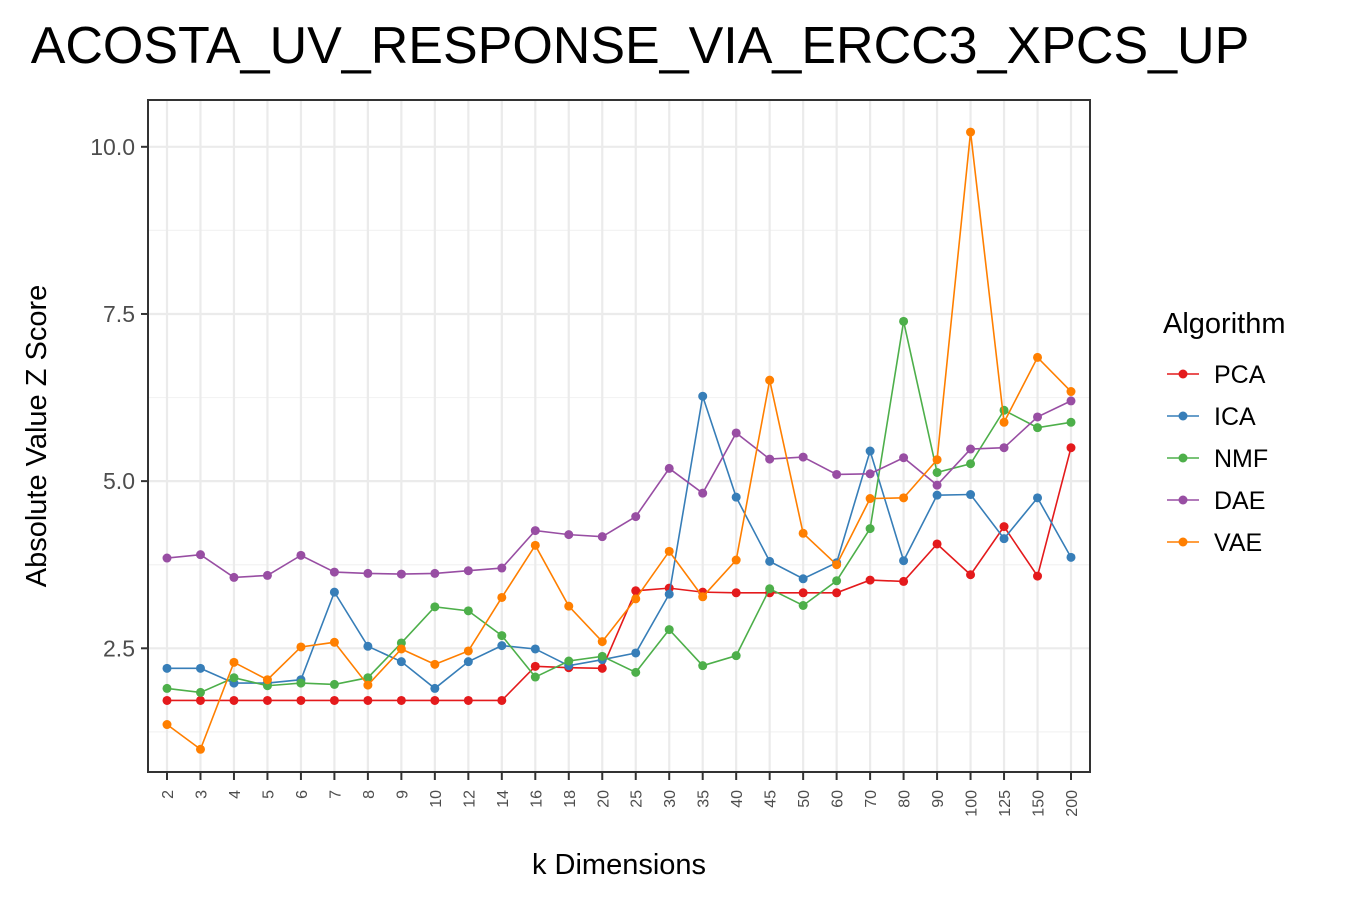 This screenshot has width=1350, height=900. Describe the element at coordinates (1005, 803) in the screenshot. I see `x-tick-label: 125` at that location.